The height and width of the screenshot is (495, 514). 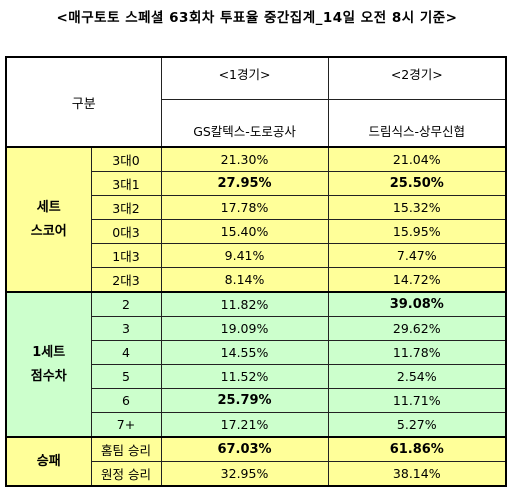 I want to click on game-2-rate: 38.14%, so click(x=417, y=474).